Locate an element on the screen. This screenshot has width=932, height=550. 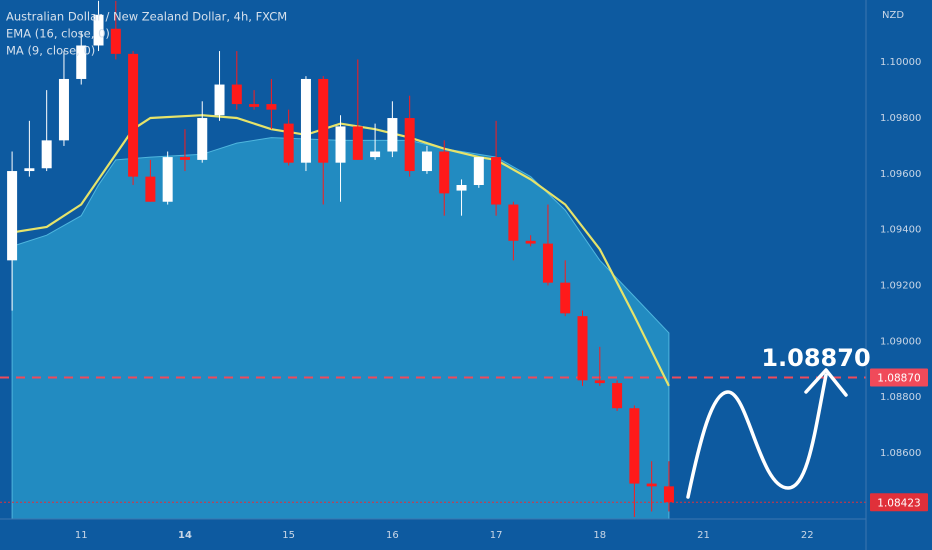
y-tick-label: 1.09400 is located at coordinates (900, 230).